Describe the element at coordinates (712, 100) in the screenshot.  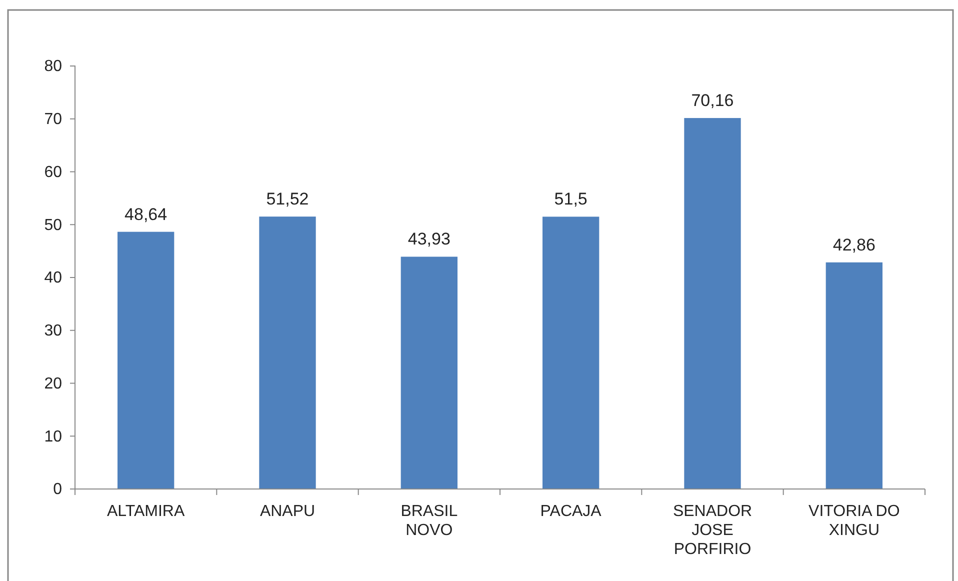
I see `data-label: 70,16` at that location.